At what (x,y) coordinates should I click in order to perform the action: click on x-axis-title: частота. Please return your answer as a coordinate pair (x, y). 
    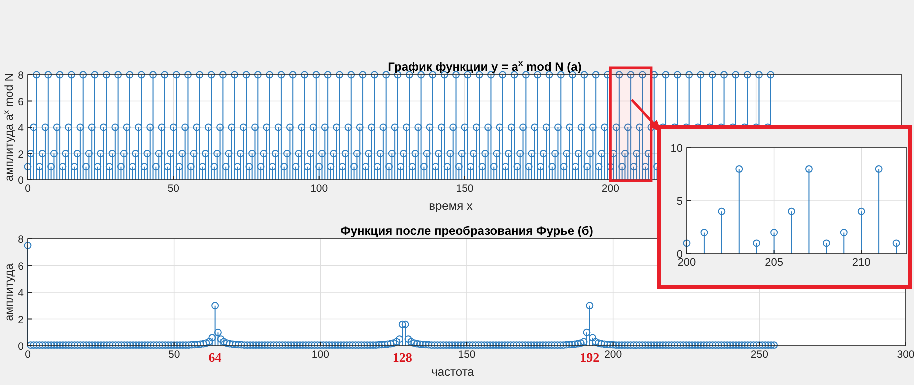
    Looking at the image, I should click on (453, 372).